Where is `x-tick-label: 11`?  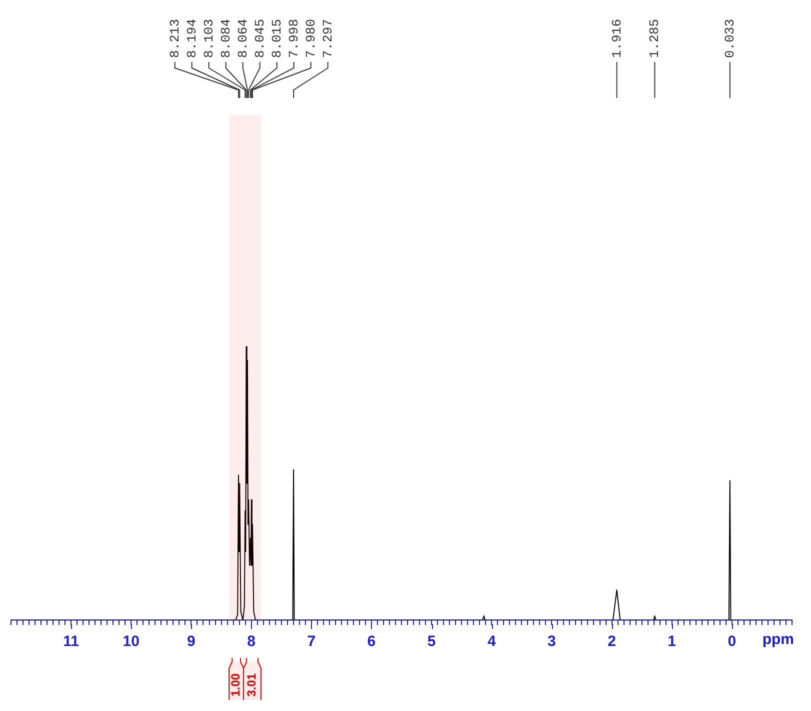
x-tick-label: 11 is located at coordinates (71, 641).